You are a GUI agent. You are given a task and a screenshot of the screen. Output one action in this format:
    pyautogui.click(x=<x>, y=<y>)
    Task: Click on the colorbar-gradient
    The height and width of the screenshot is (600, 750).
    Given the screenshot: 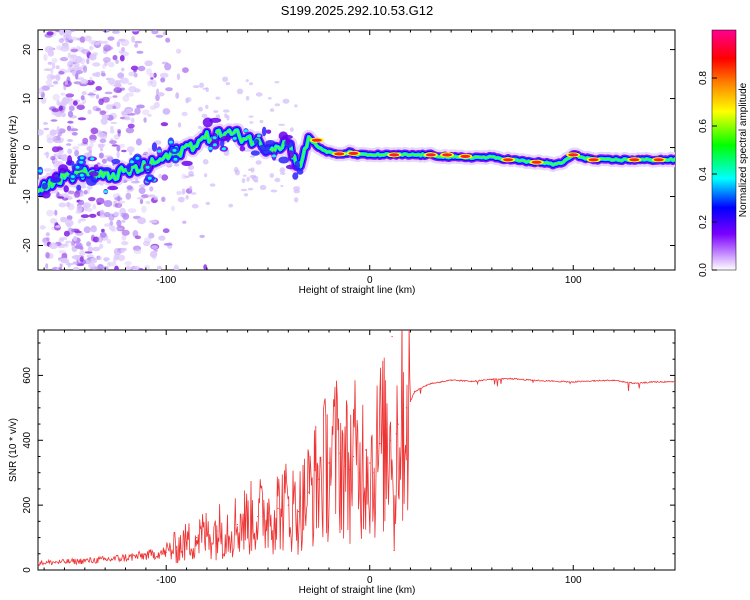 What is the action you would take?
    pyautogui.click(x=724, y=150)
    